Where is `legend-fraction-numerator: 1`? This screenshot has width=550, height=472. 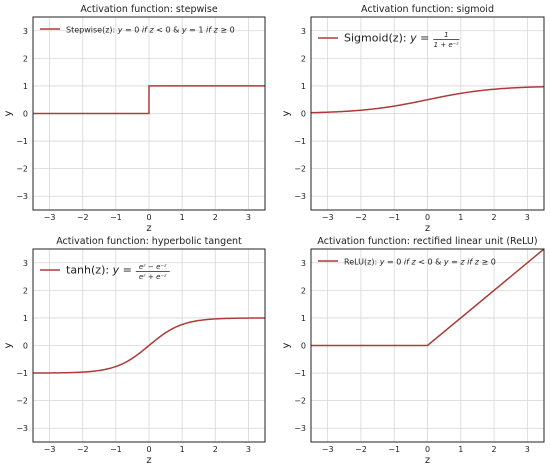 legend-fraction-numerator: 1 is located at coordinates (446, 35).